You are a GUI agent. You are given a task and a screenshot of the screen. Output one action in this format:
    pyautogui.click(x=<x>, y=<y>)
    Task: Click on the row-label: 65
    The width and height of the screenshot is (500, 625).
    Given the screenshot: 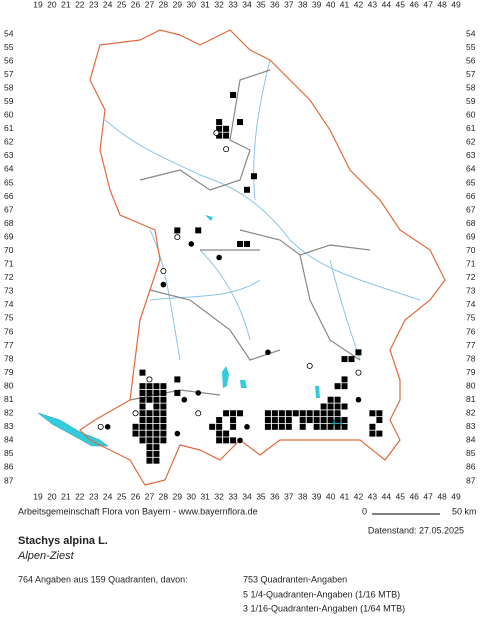 What is the action you would take?
    pyautogui.click(x=471, y=182)
    